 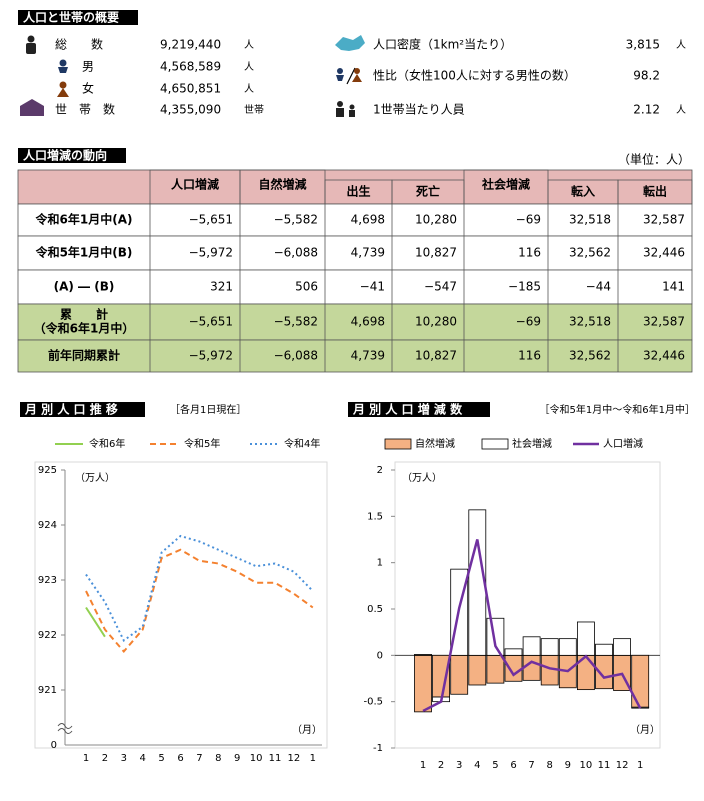 What do you see at coordinates (192, 76) in the screenshot?
I see `icons` at bounding box center [192, 76].